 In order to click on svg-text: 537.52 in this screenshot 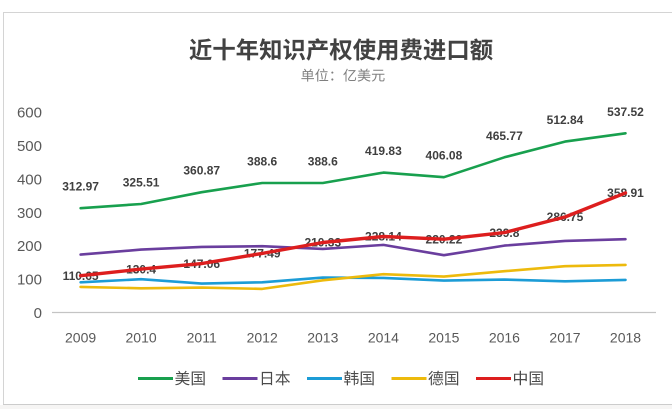, I will do `click(625, 112)`.